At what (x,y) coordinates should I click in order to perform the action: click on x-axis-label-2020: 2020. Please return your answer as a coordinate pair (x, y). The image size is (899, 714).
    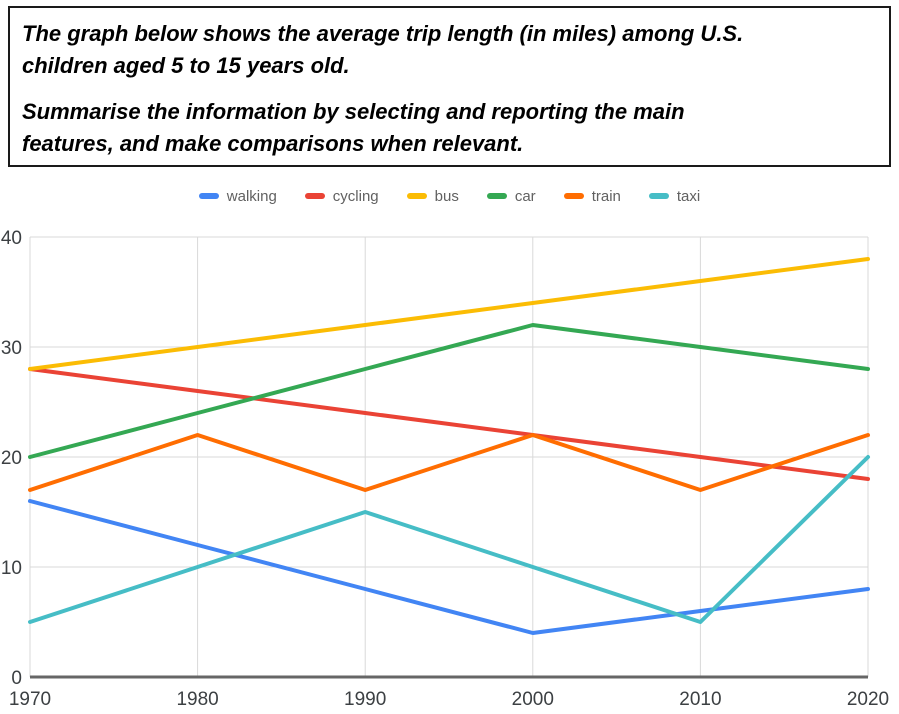
    Looking at the image, I should click on (868, 699).